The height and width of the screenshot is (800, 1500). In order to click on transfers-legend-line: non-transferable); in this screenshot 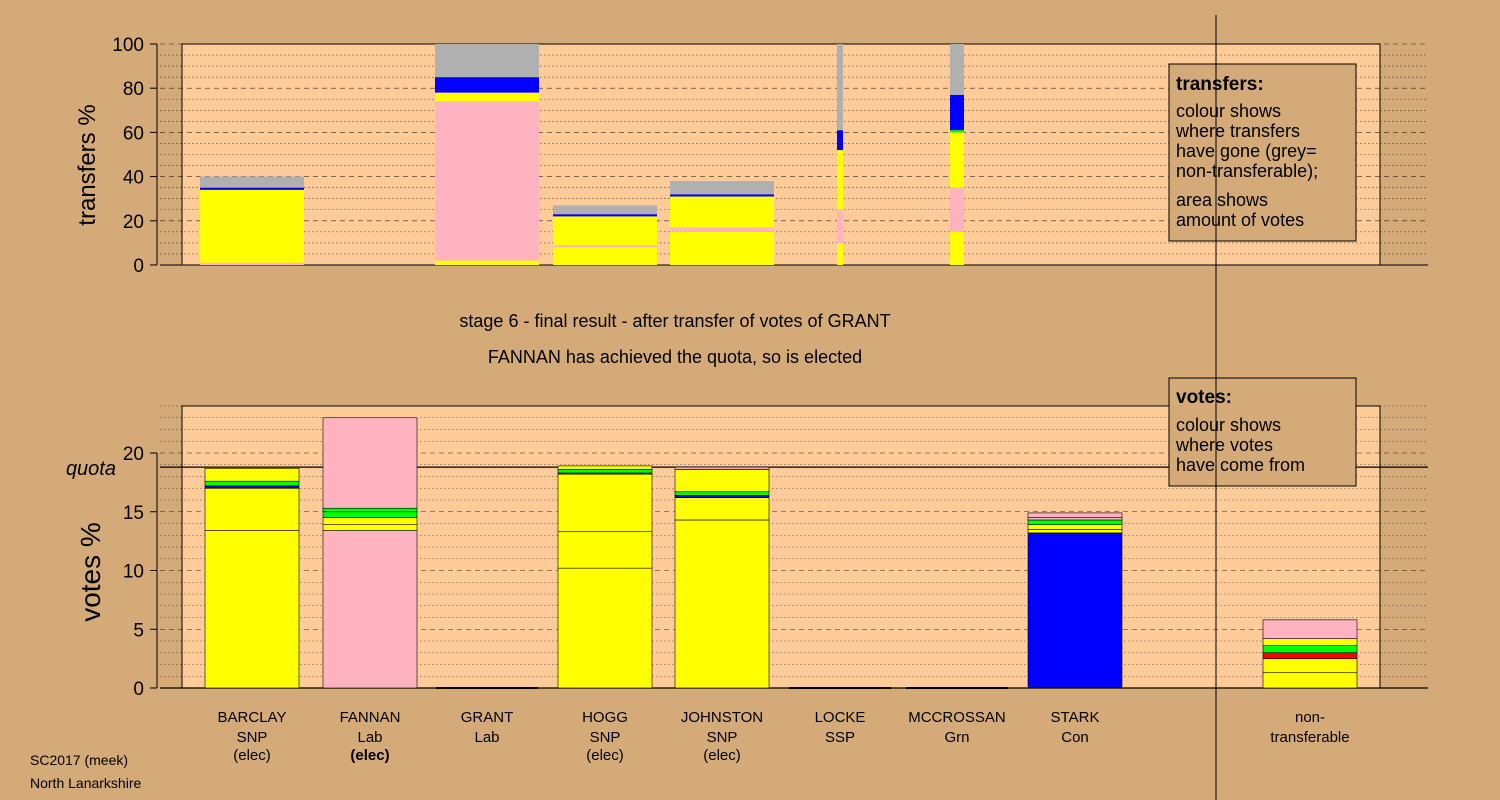, I will do `click(1247, 171)`.